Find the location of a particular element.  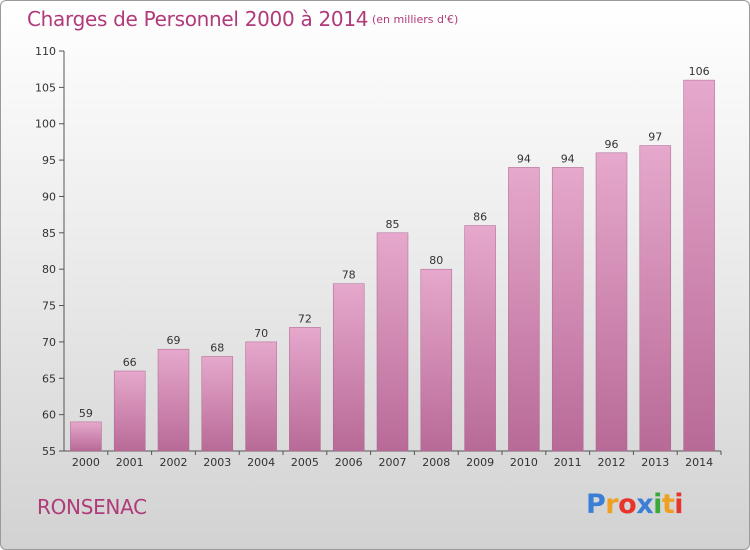

x-tick-label: 2007 is located at coordinates (393, 462).